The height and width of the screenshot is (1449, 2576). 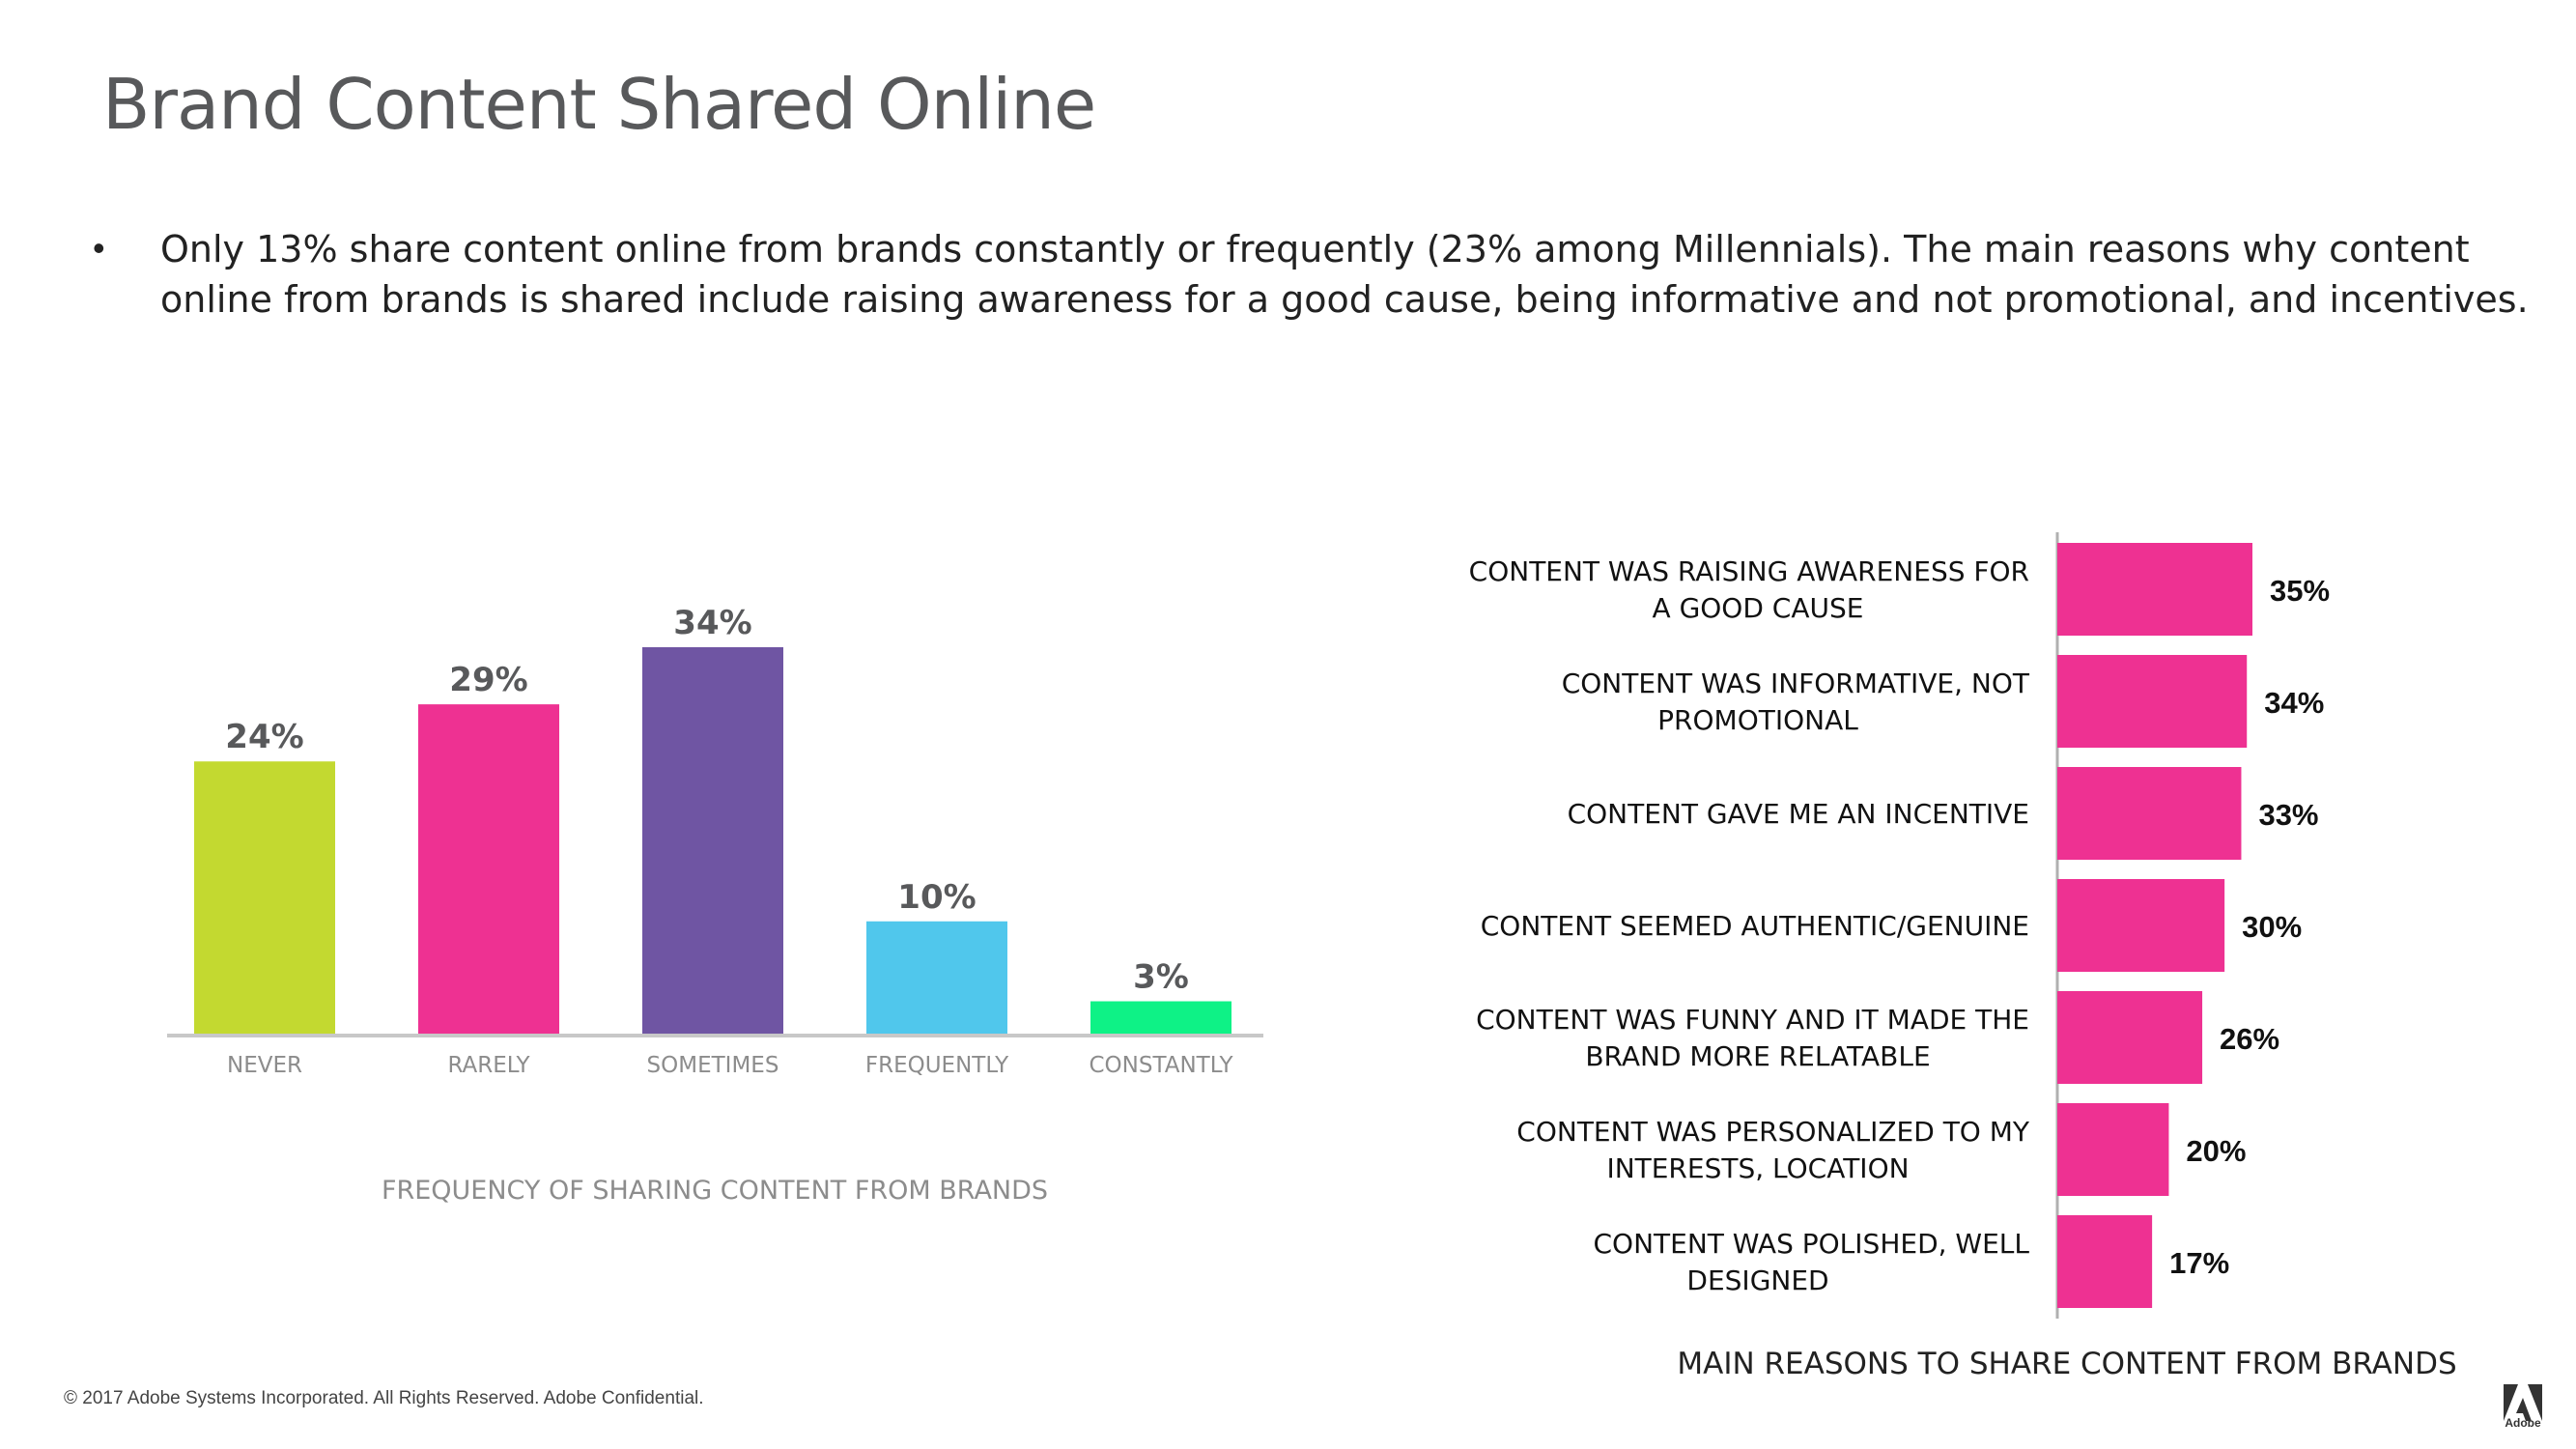 I want to click on bar-never, so click(x=264, y=898).